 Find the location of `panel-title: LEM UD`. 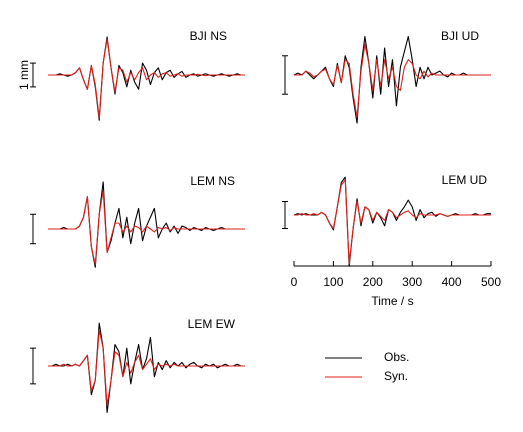

panel-title: LEM UD is located at coordinates (465, 180).